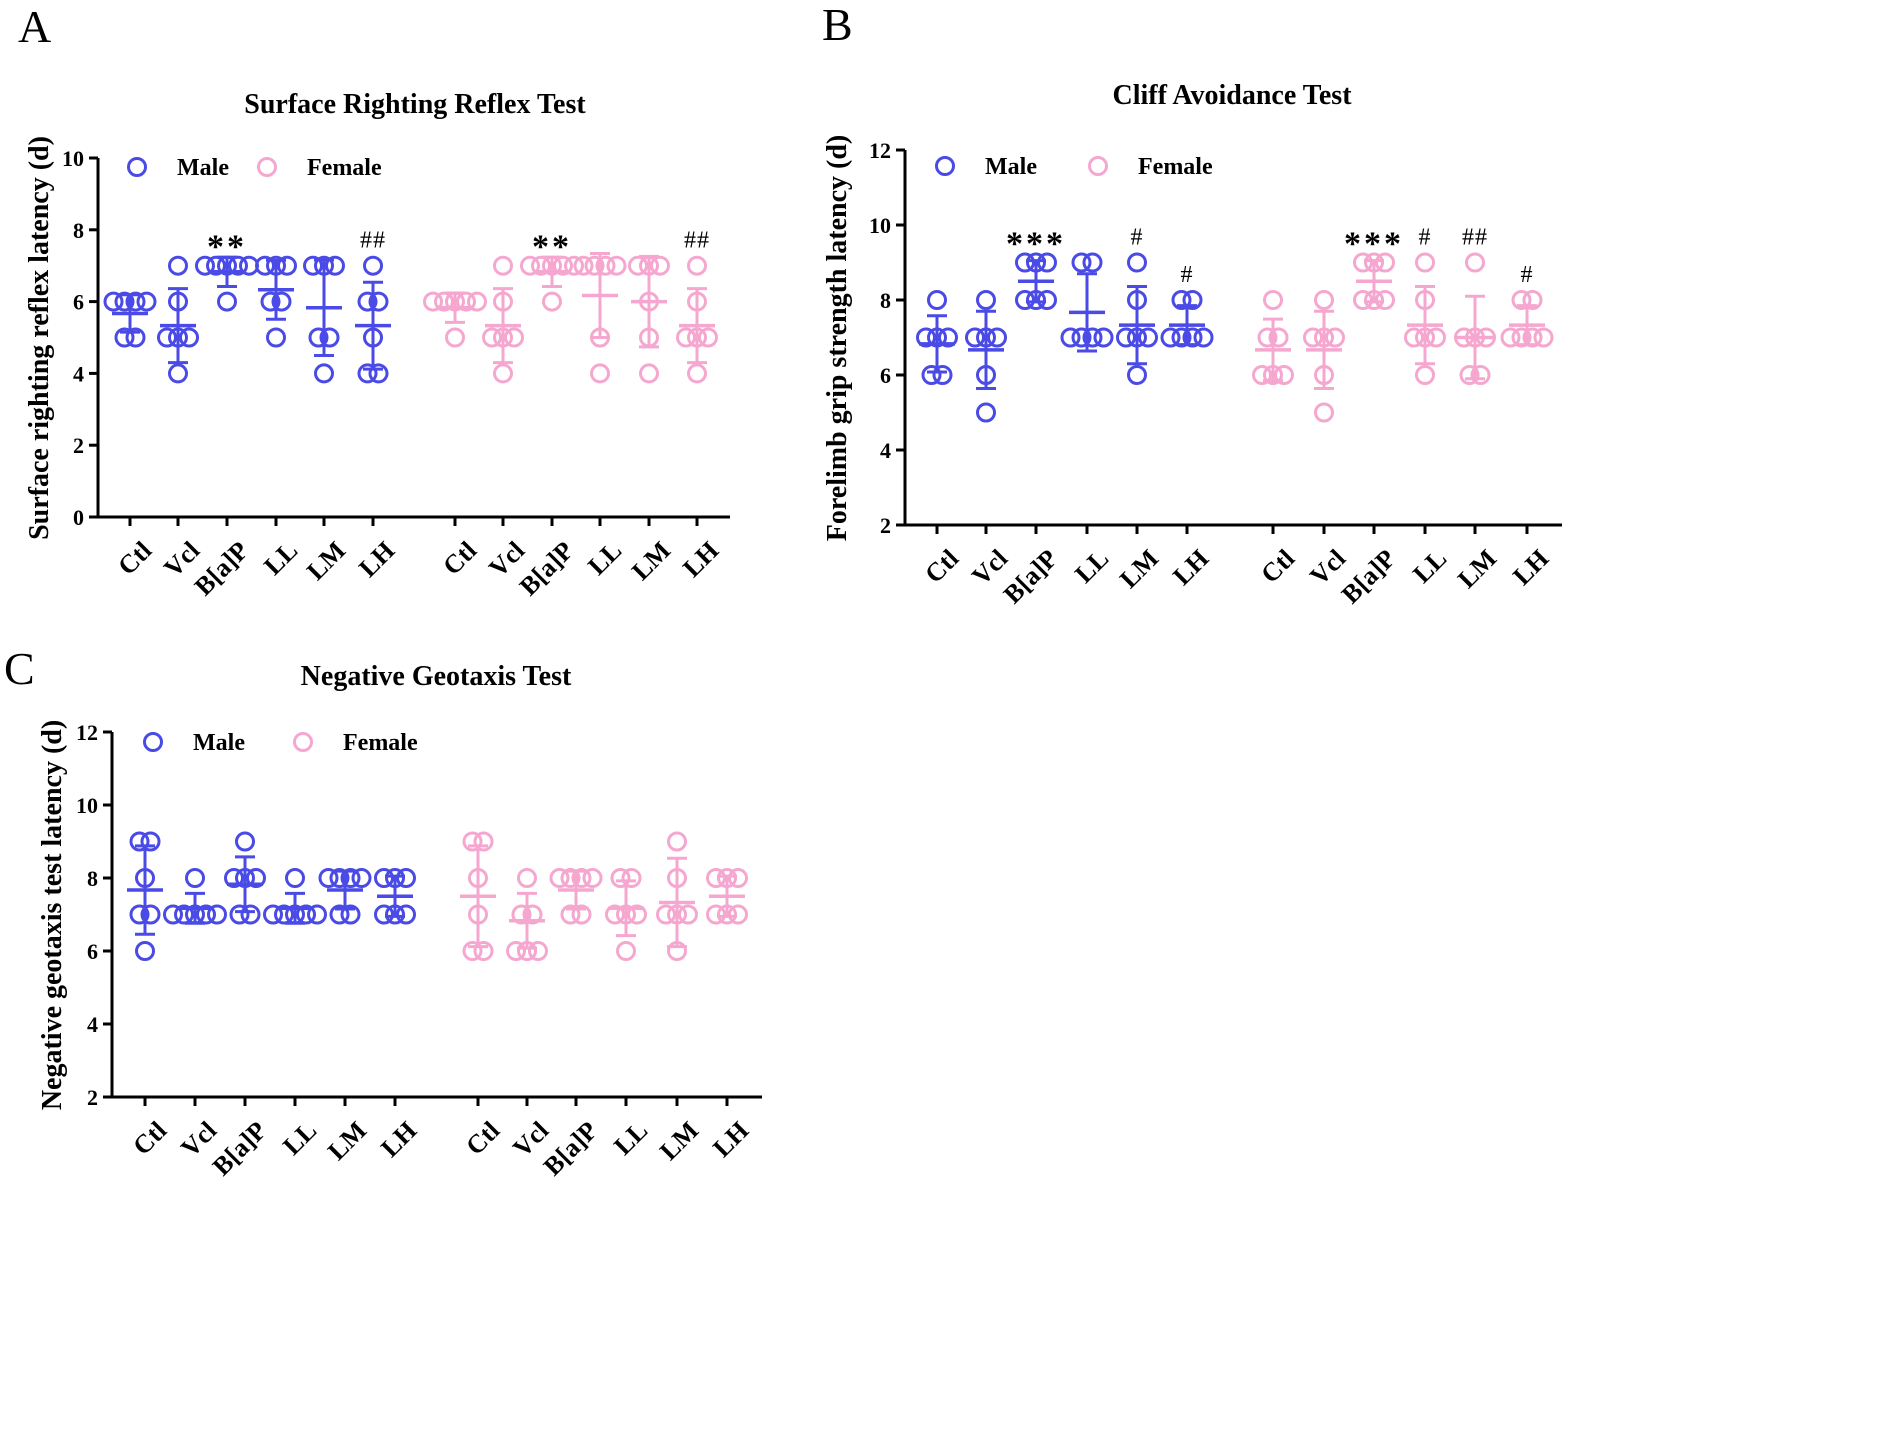 Image resolution: width=1902 pixels, height=1445 pixels. Describe the element at coordinates (885, 300) in the screenshot. I see `y-tick-label: 8` at that location.